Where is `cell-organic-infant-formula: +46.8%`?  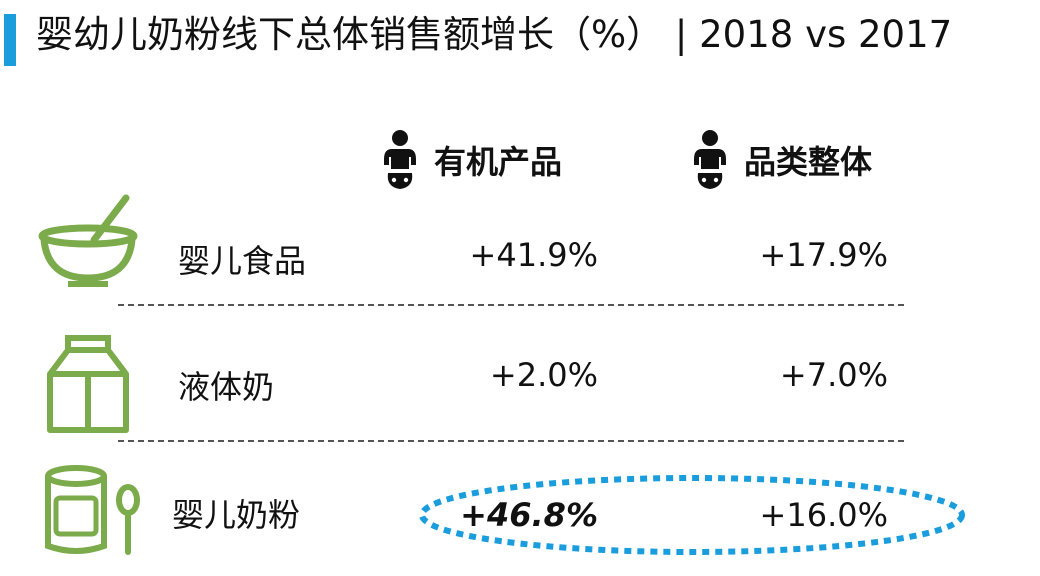 cell-organic-infant-formula: +46.8% is located at coordinates (529, 515).